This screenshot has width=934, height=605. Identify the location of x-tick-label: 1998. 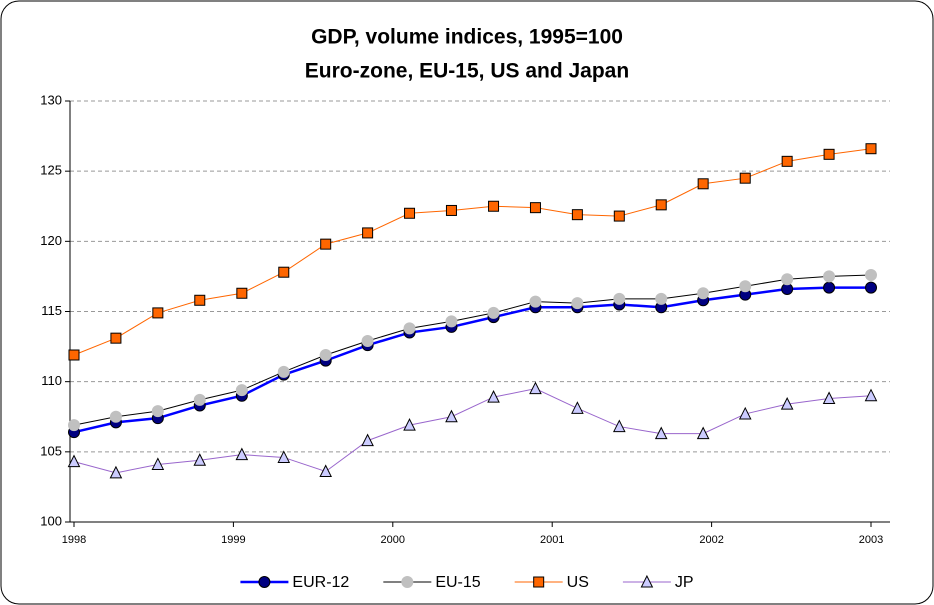
(74, 540).